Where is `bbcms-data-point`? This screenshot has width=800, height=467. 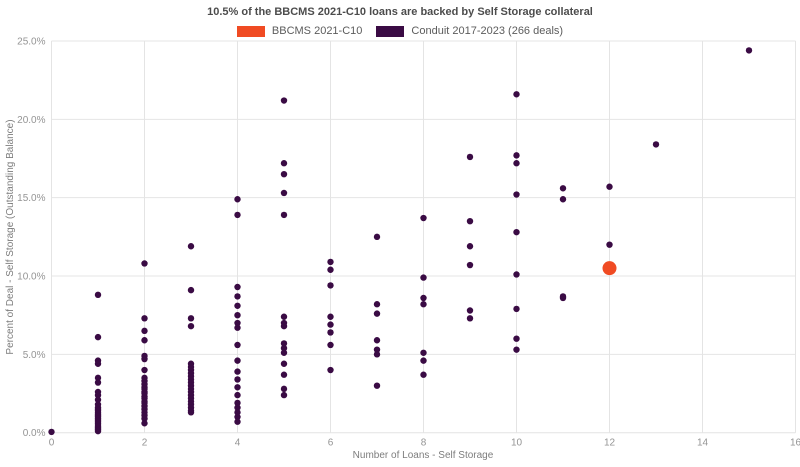
bbcms-data-point is located at coordinates (609, 268).